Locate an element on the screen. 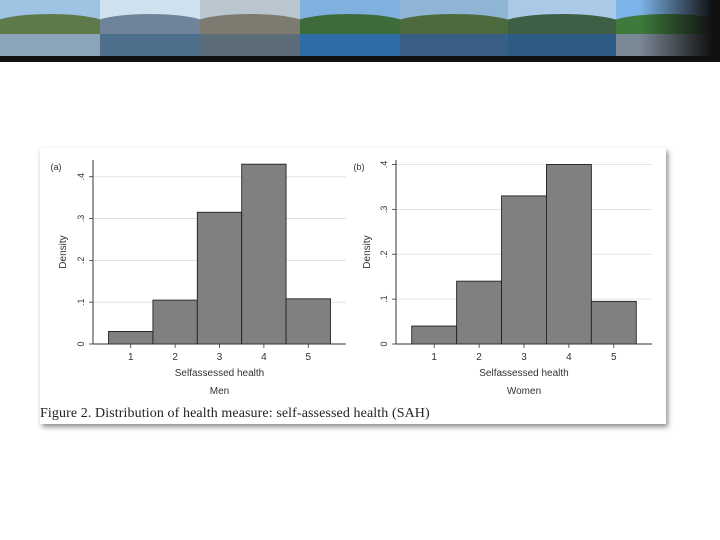 The image size is (720, 540). banner-bar is located at coordinates (360, 59).